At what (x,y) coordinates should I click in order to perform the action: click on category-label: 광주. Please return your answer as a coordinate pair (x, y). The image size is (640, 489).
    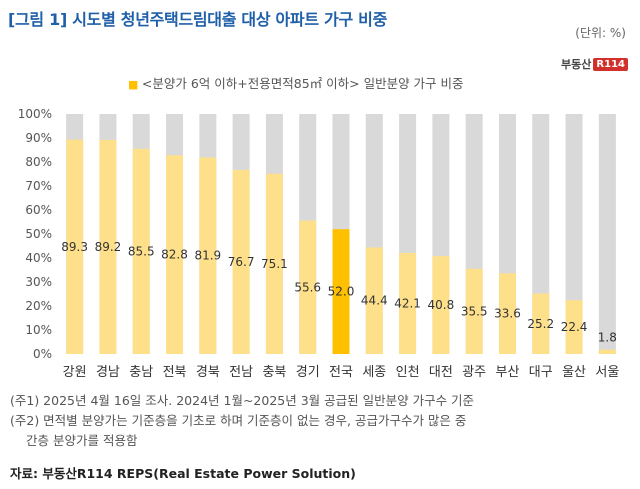
    Looking at the image, I should click on (474, 372).